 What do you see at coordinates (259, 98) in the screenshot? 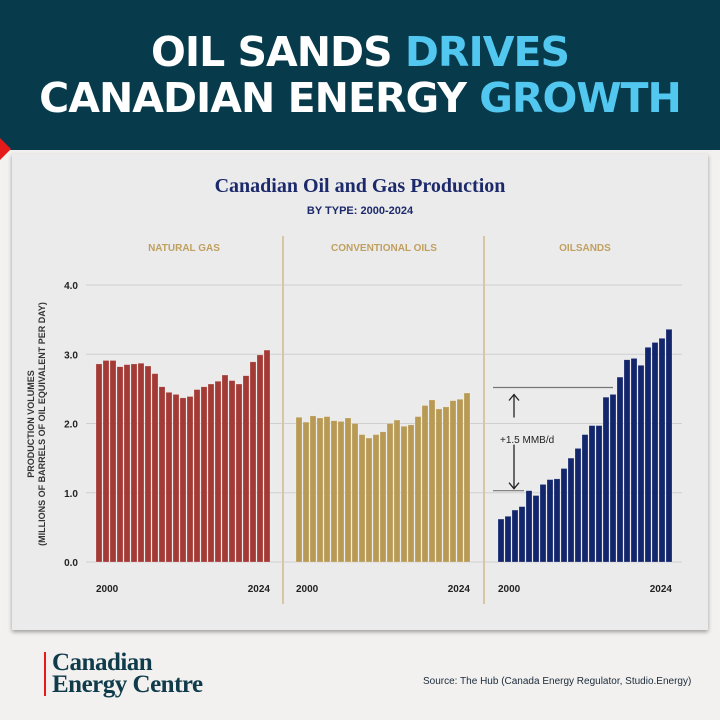
I see `headline-text: CANADIAN ENERGY` at bounding box center [259, 98].